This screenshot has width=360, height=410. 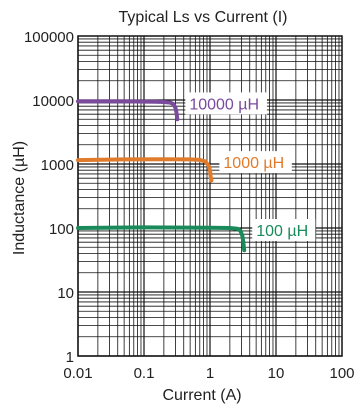 What do you see at coordinates (61, 229) in the screenshot?
I see `y-tick-label: 100` at bounding box center [61, 229].